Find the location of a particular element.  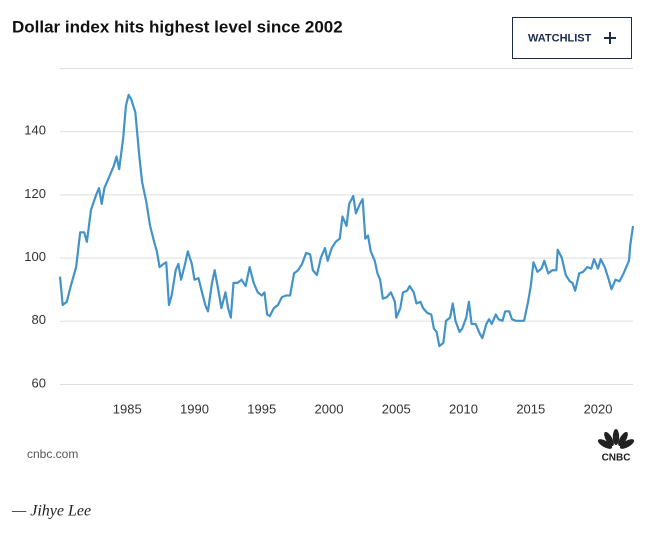

x-tick-label: 1985 is located at coordinates (127, 408).